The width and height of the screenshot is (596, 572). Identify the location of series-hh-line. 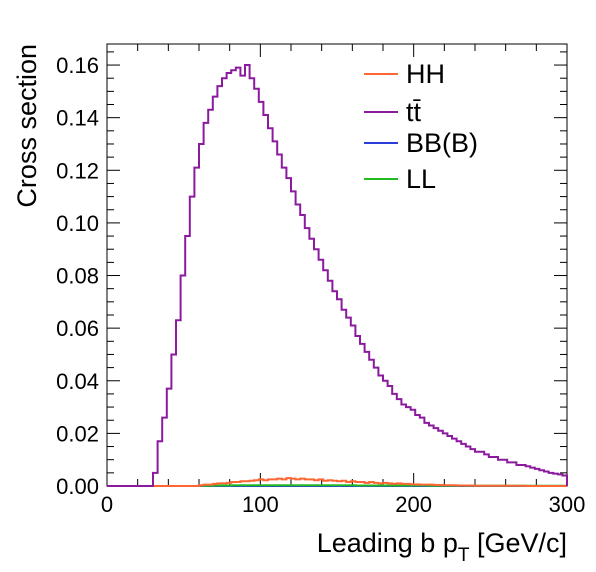
(337, 482).